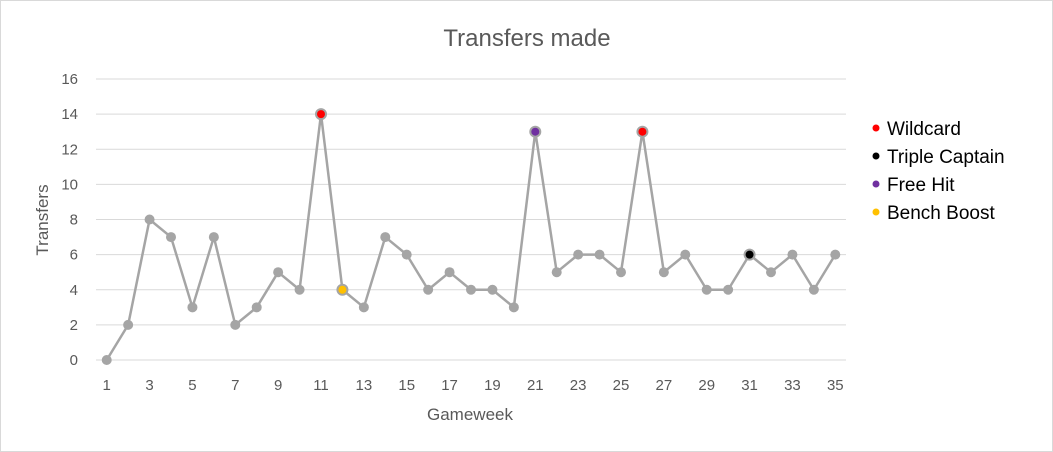 The width and height of the screenshot is (1053, 452). What do you see at coordinates (69, 149) in the screenshot?
I see `y-tick-label: 12` at bounding box center [69, 149].